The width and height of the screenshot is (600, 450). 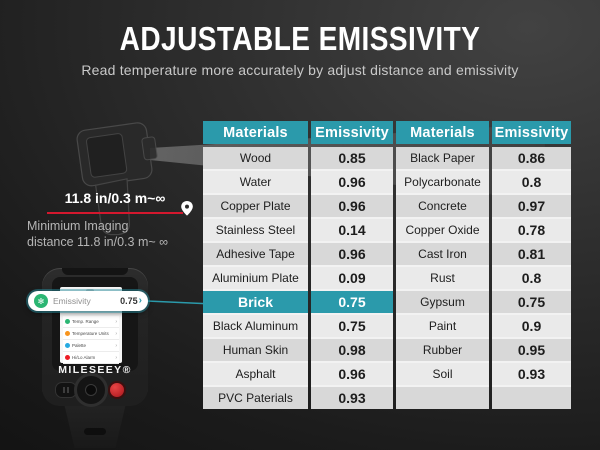 I want to click on location-pin-icon, so click(x=187, y=208).